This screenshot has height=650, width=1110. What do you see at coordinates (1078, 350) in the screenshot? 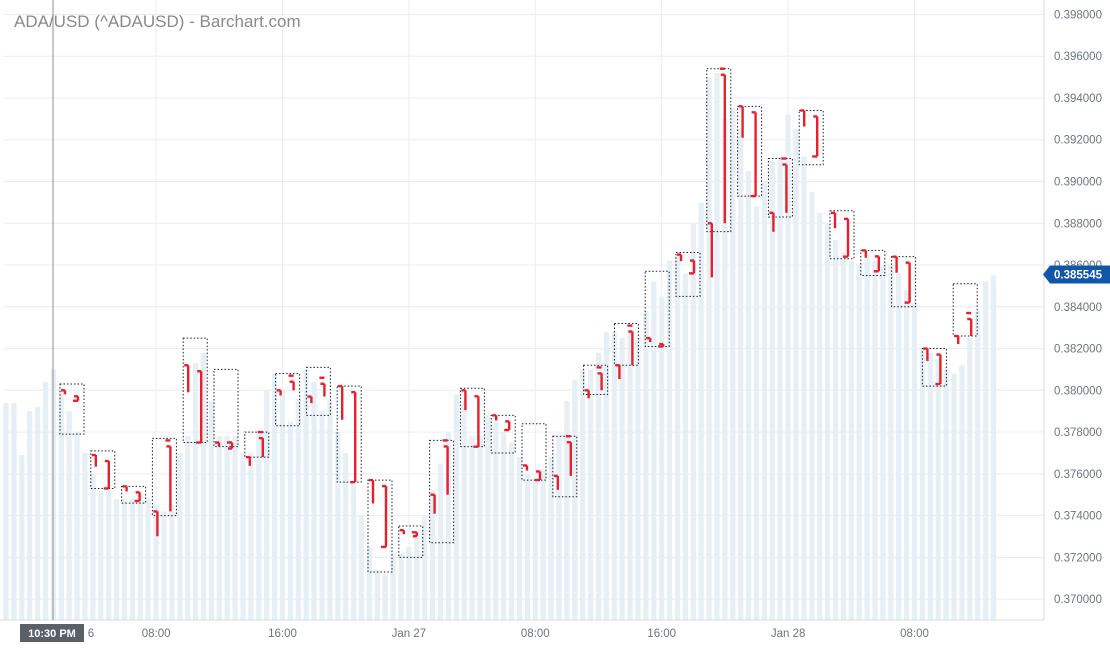
I see `y-tick-label: 0.382000` at bounding box center [1078, 350].